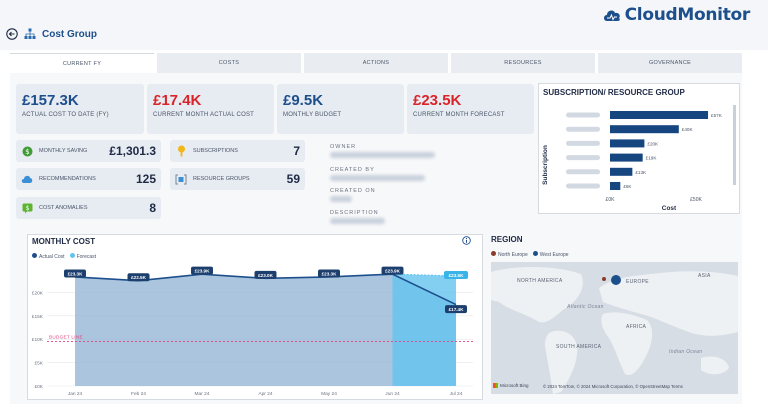  Describe the element at coordinates (636, 327) in the screenshot. I see `map-label-africa: AFRICA` at that location.